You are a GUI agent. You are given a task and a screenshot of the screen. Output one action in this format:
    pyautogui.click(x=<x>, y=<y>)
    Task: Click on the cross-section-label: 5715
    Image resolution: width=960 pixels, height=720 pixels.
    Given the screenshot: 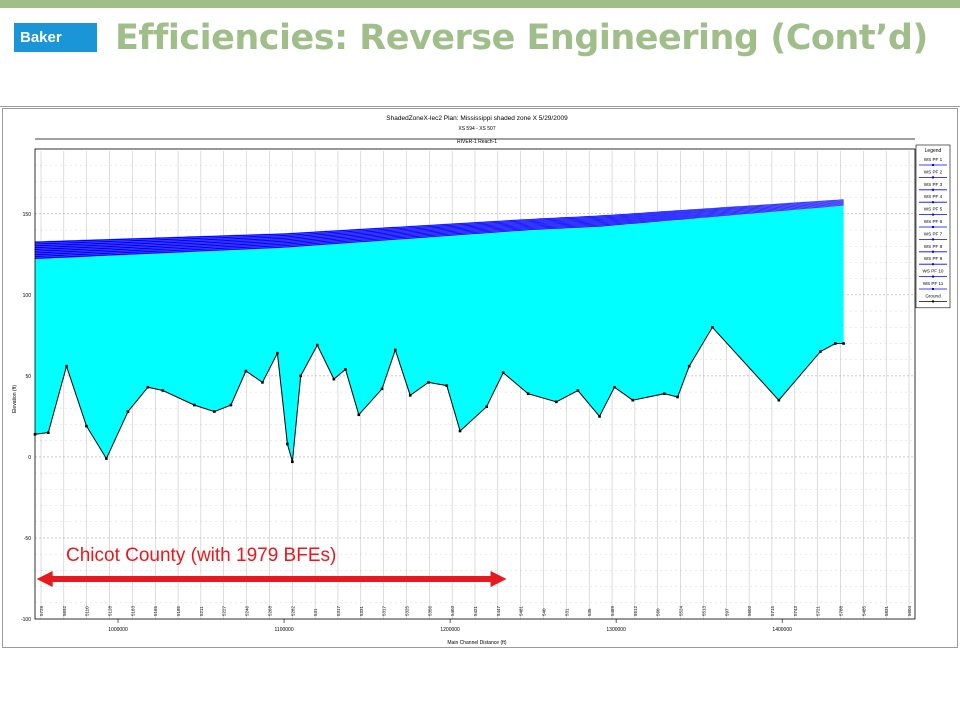 What is the action you would take?
    pyautogui.click(x=772, y=610)
    